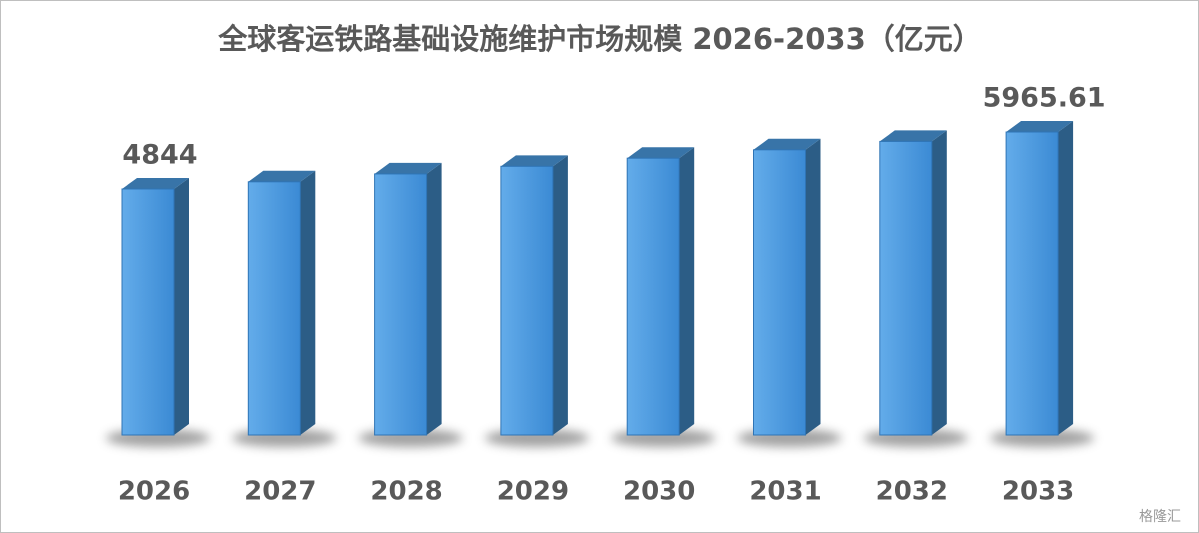 The height and width of the screenshot is (533, 1199). What do you see at coordinates (533, 492) in the screenshot?
I see `x-tick-label: 2029` at bounding box center [533, 492].